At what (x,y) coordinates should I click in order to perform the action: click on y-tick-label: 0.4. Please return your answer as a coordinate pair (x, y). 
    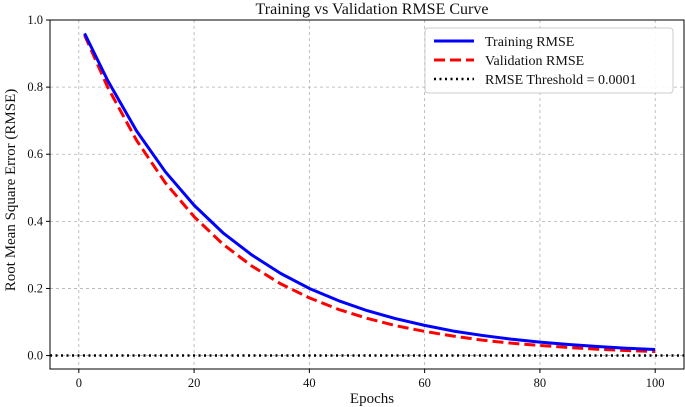
    Looking at the image, I should click on (35, 221).